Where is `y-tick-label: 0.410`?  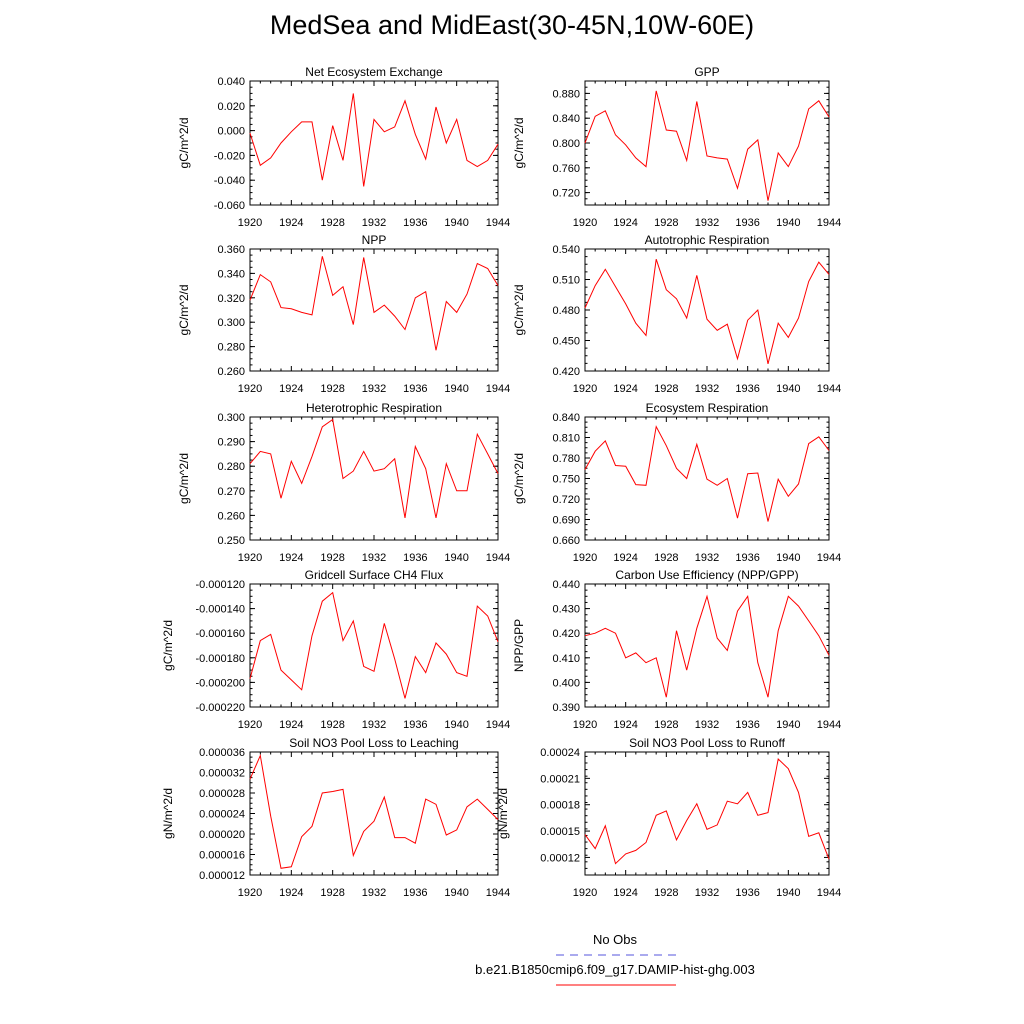
y-tick-label: 0.410 is located at coordinates (566, 659).